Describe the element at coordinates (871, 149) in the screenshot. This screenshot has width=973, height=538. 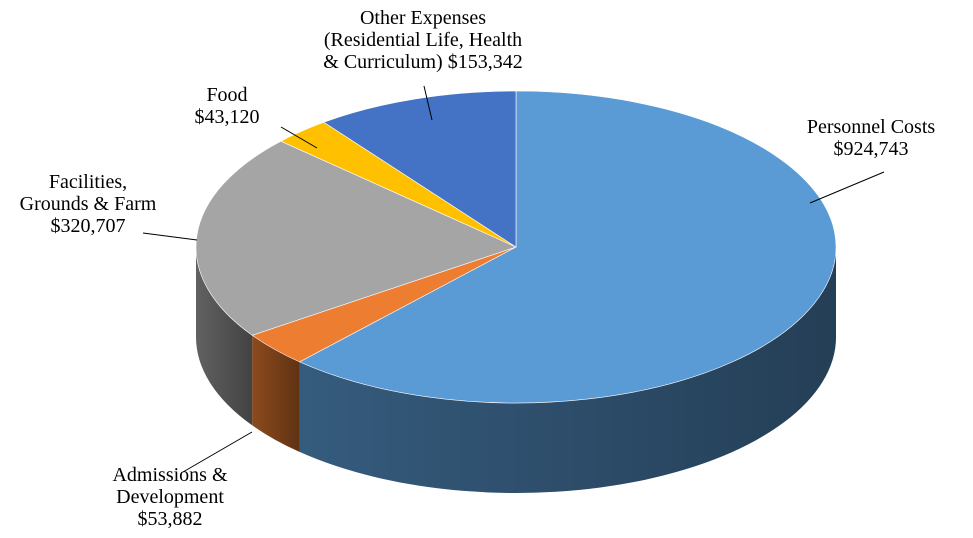
I see `slice-label-line-personnel-costs: $924,743` at that location.